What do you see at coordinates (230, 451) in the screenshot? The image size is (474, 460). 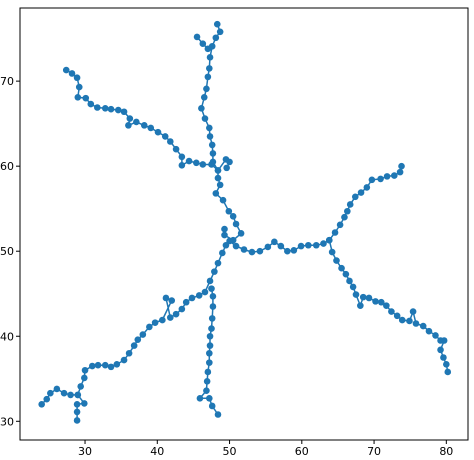 I see `x-tick-label: 50` at bounding box center [230, 451].